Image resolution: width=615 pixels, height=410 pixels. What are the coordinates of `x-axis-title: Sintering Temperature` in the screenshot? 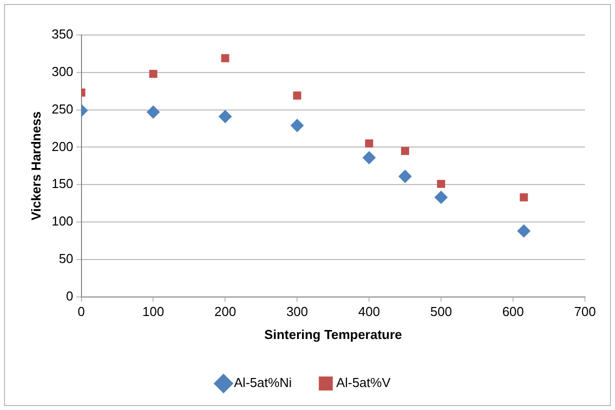 It's located at (333, 334).